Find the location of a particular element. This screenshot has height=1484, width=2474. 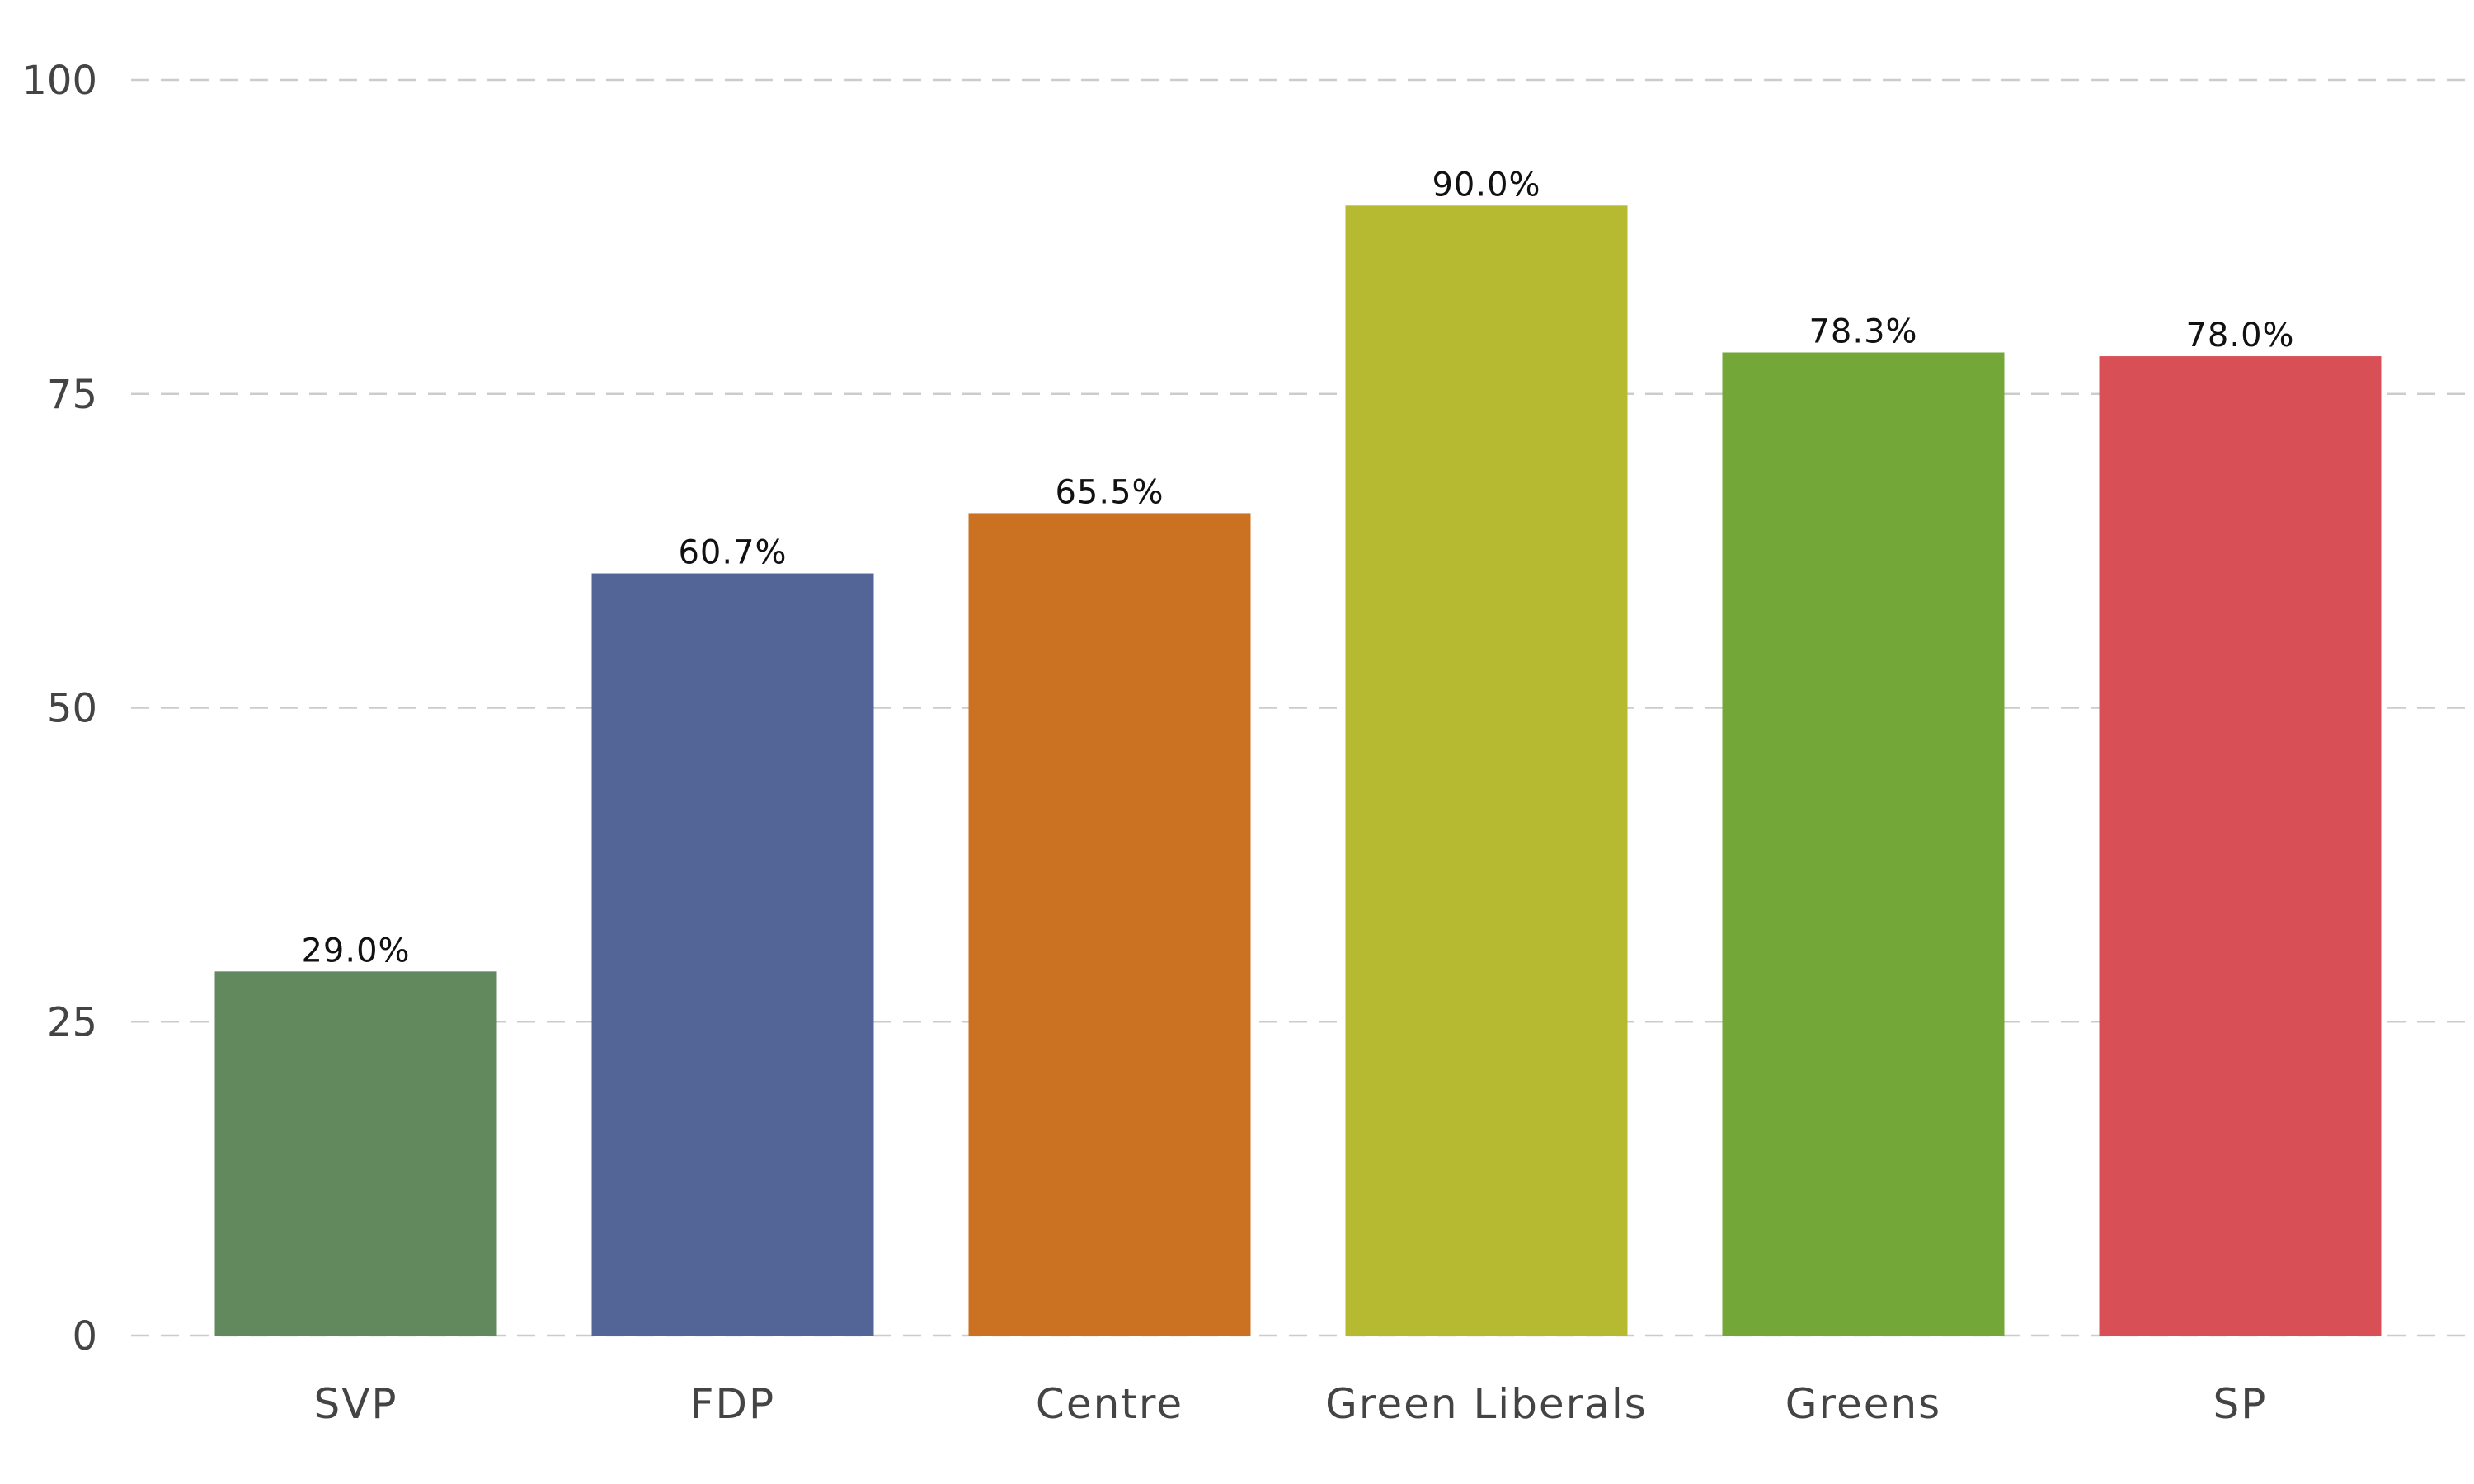

x-tick-label: Green Liberals is located at coordinates (1486, 1404).